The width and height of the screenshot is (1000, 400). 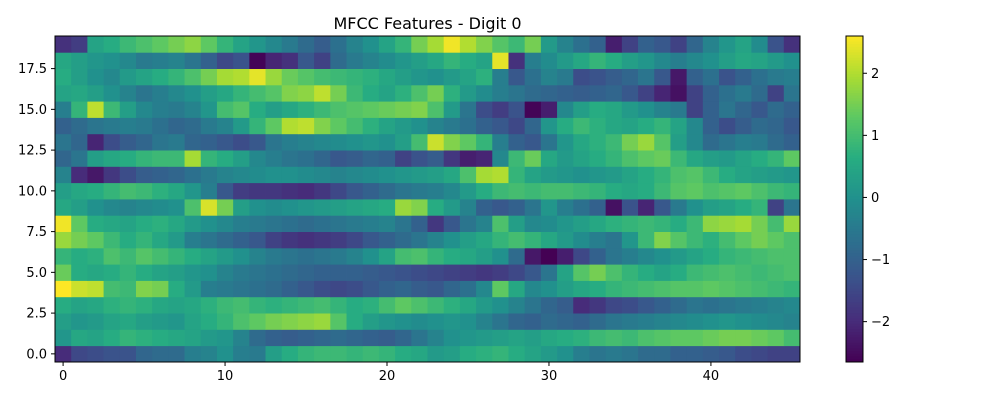 I want to click on colorbar-axis: −2 −1 0 1 2, so click(x=876, y=198).